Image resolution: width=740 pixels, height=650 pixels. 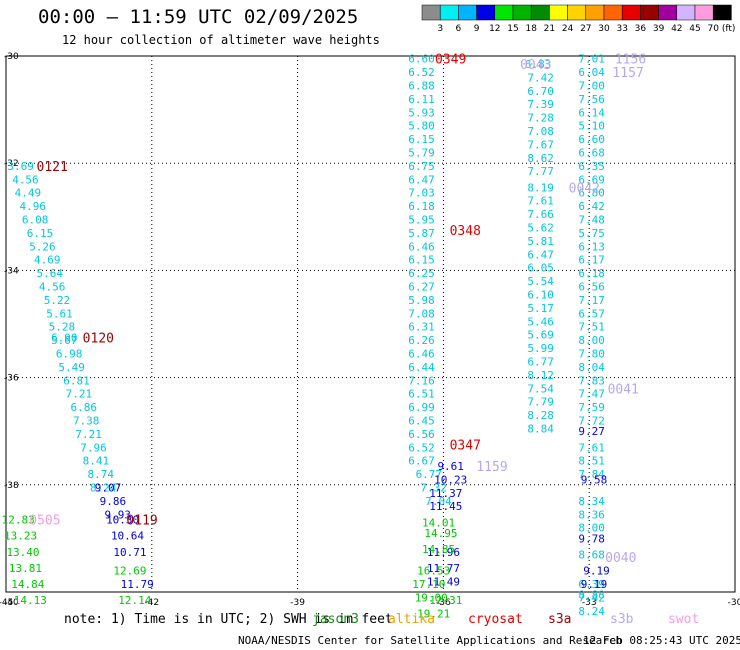 What do you see at coordinates (591, 126) in the screenshot?
I see `wave-height-value: 5.10` at bounding box center [591, 126].